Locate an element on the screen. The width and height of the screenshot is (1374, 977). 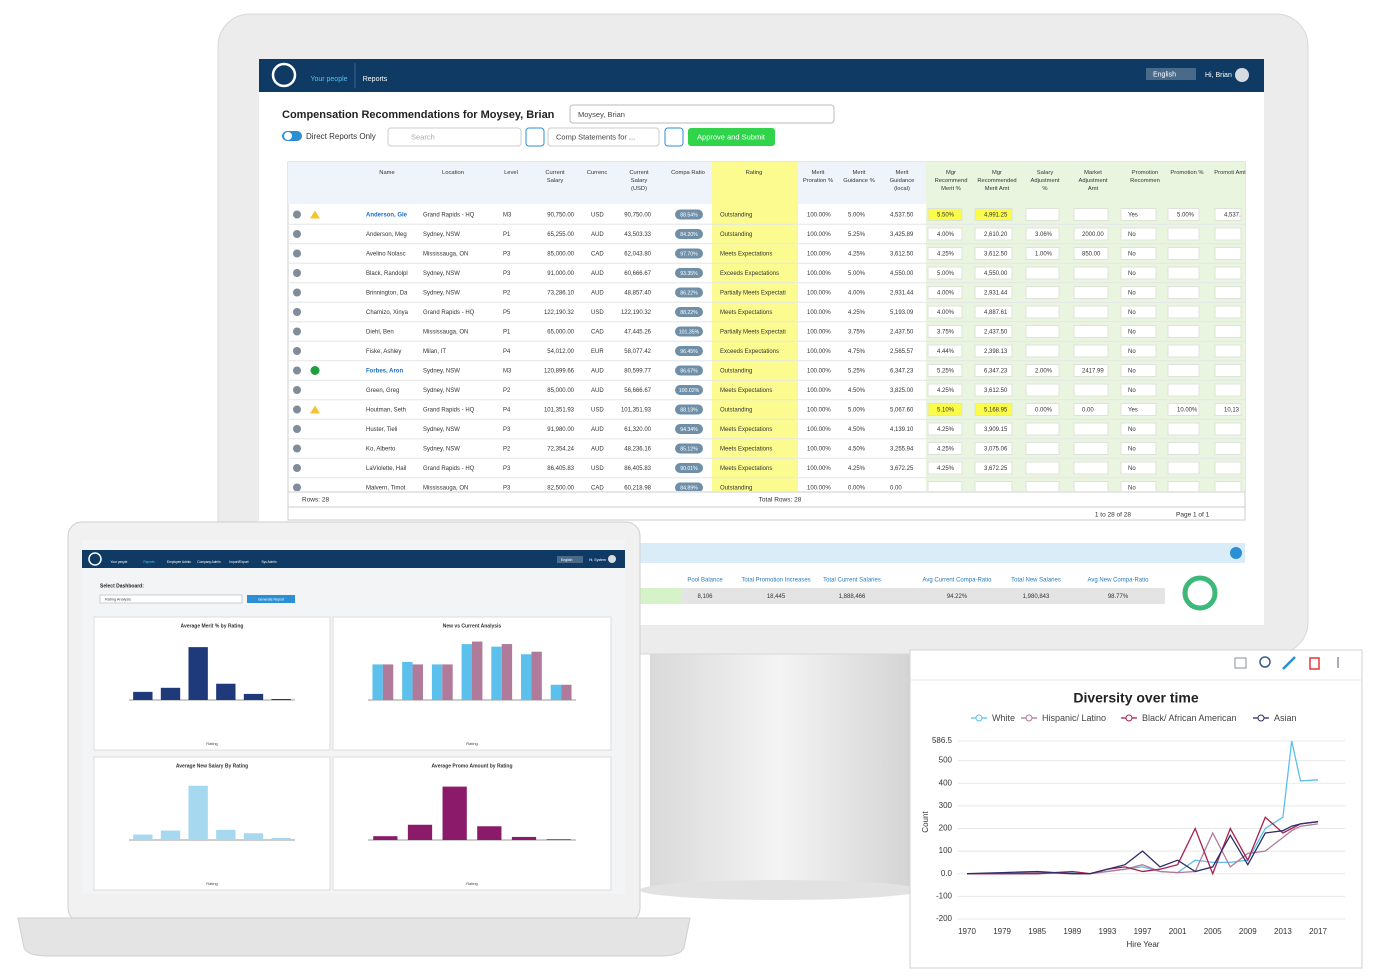
legend-label: White is located at coordinates (1003, 718).